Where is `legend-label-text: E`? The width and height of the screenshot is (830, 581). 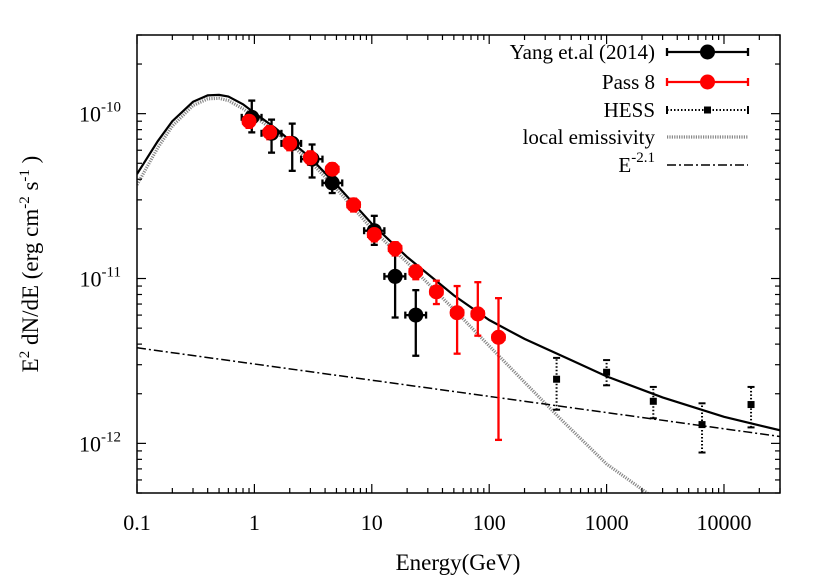 legend-label-text: E is located at coordinates (624, 165).